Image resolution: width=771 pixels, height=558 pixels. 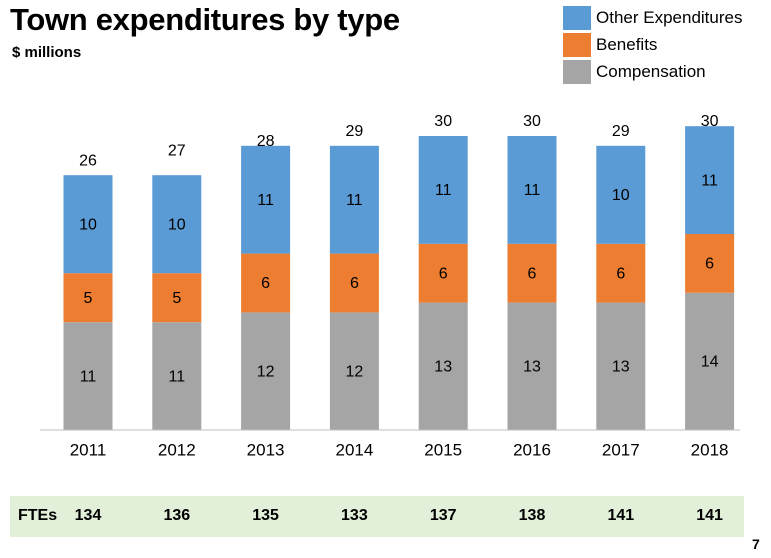 What do you see at coordinates (577, 44) in the screenshot?
I see `legend-swatch-benefits` at bounding box center [577, 44].